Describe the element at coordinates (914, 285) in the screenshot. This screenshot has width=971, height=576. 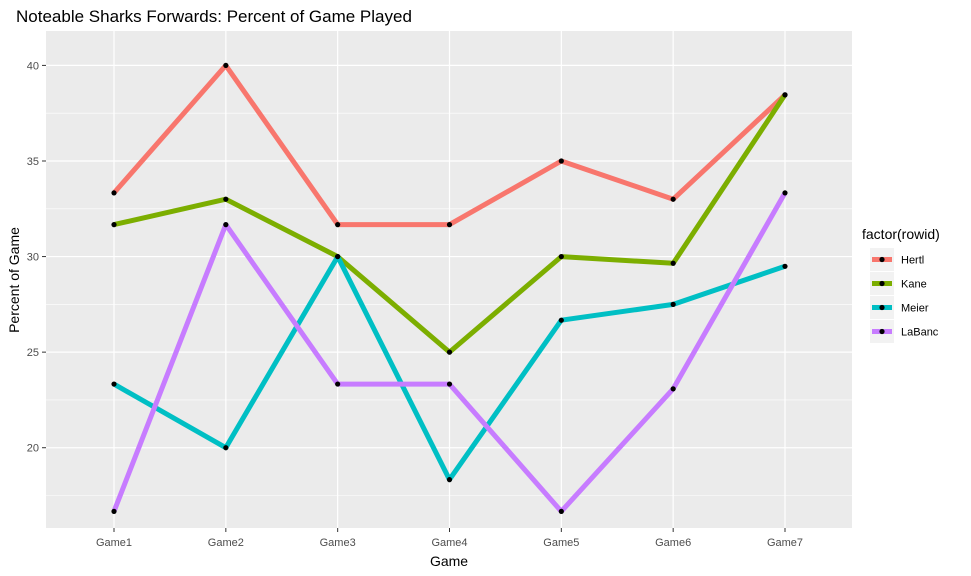
I see `legend-label-kane: Kane` at that location.